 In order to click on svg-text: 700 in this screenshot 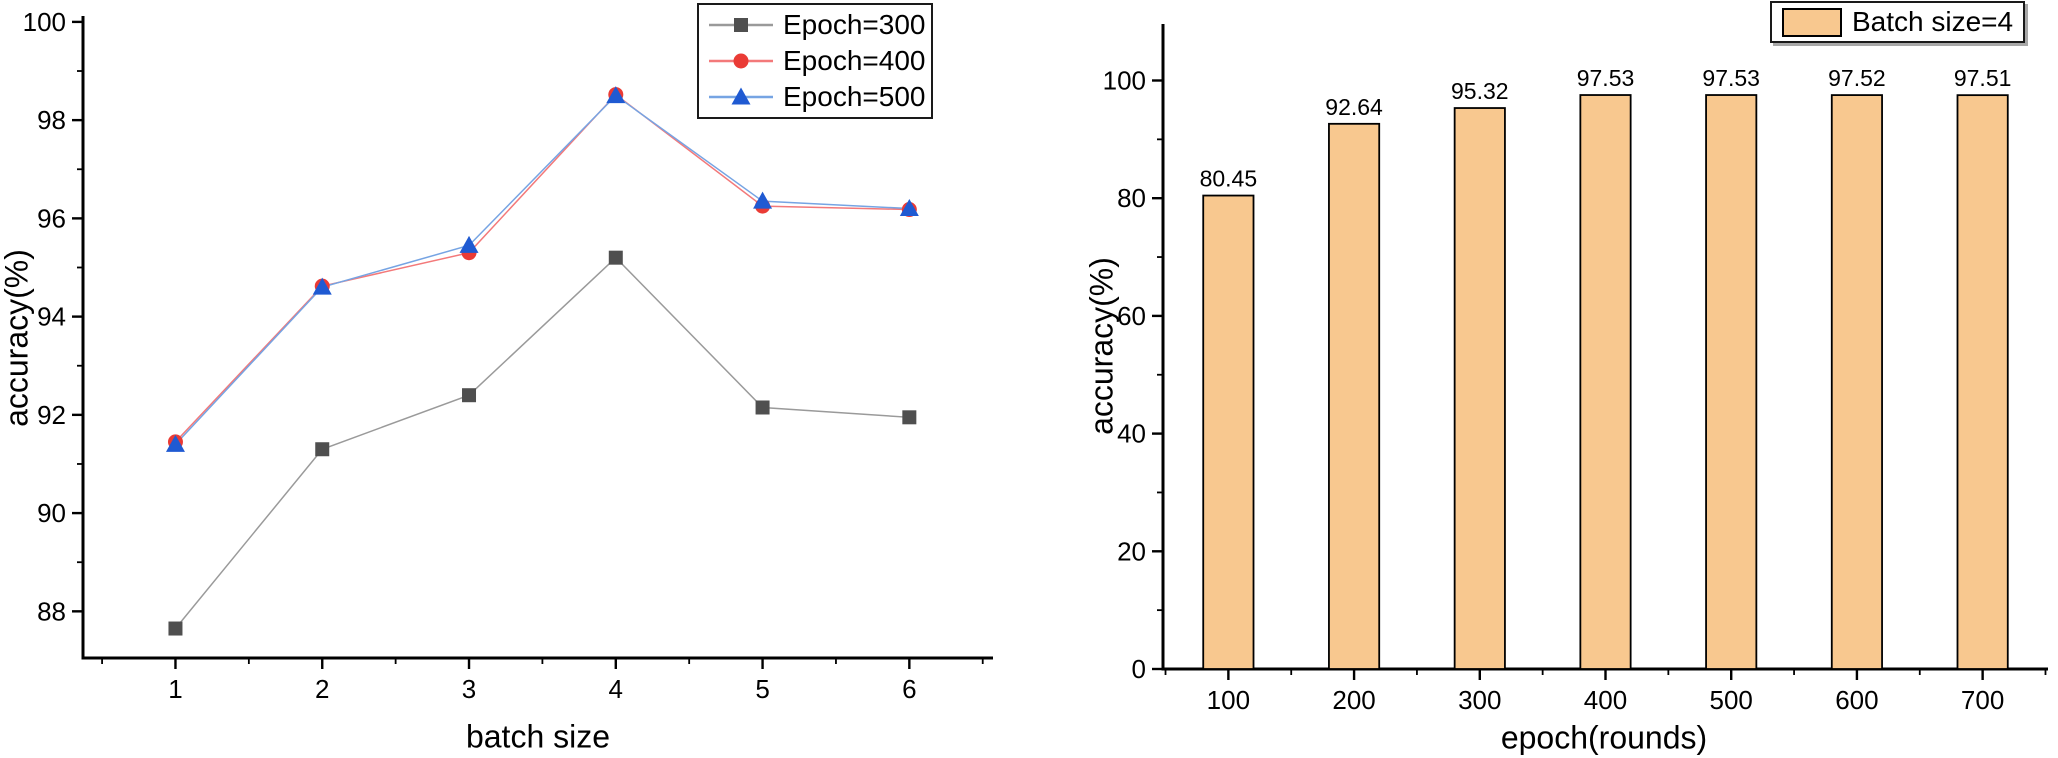, I will do `click(1982, 700)`.